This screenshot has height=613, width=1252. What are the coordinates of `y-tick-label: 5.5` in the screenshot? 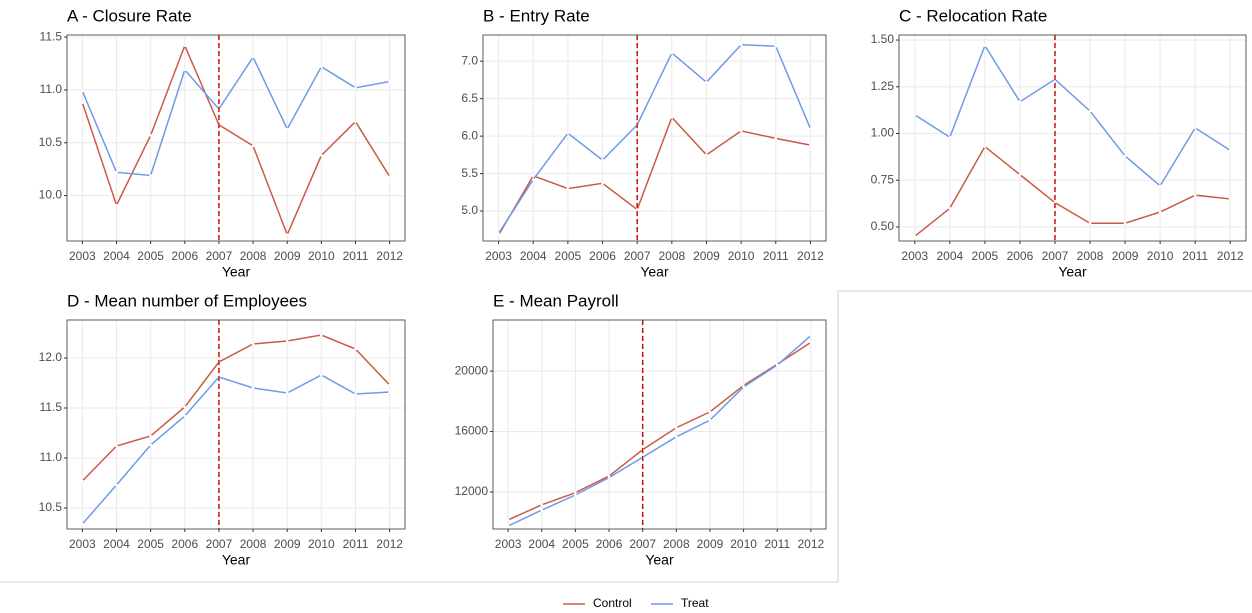 It's located at (469, 173).